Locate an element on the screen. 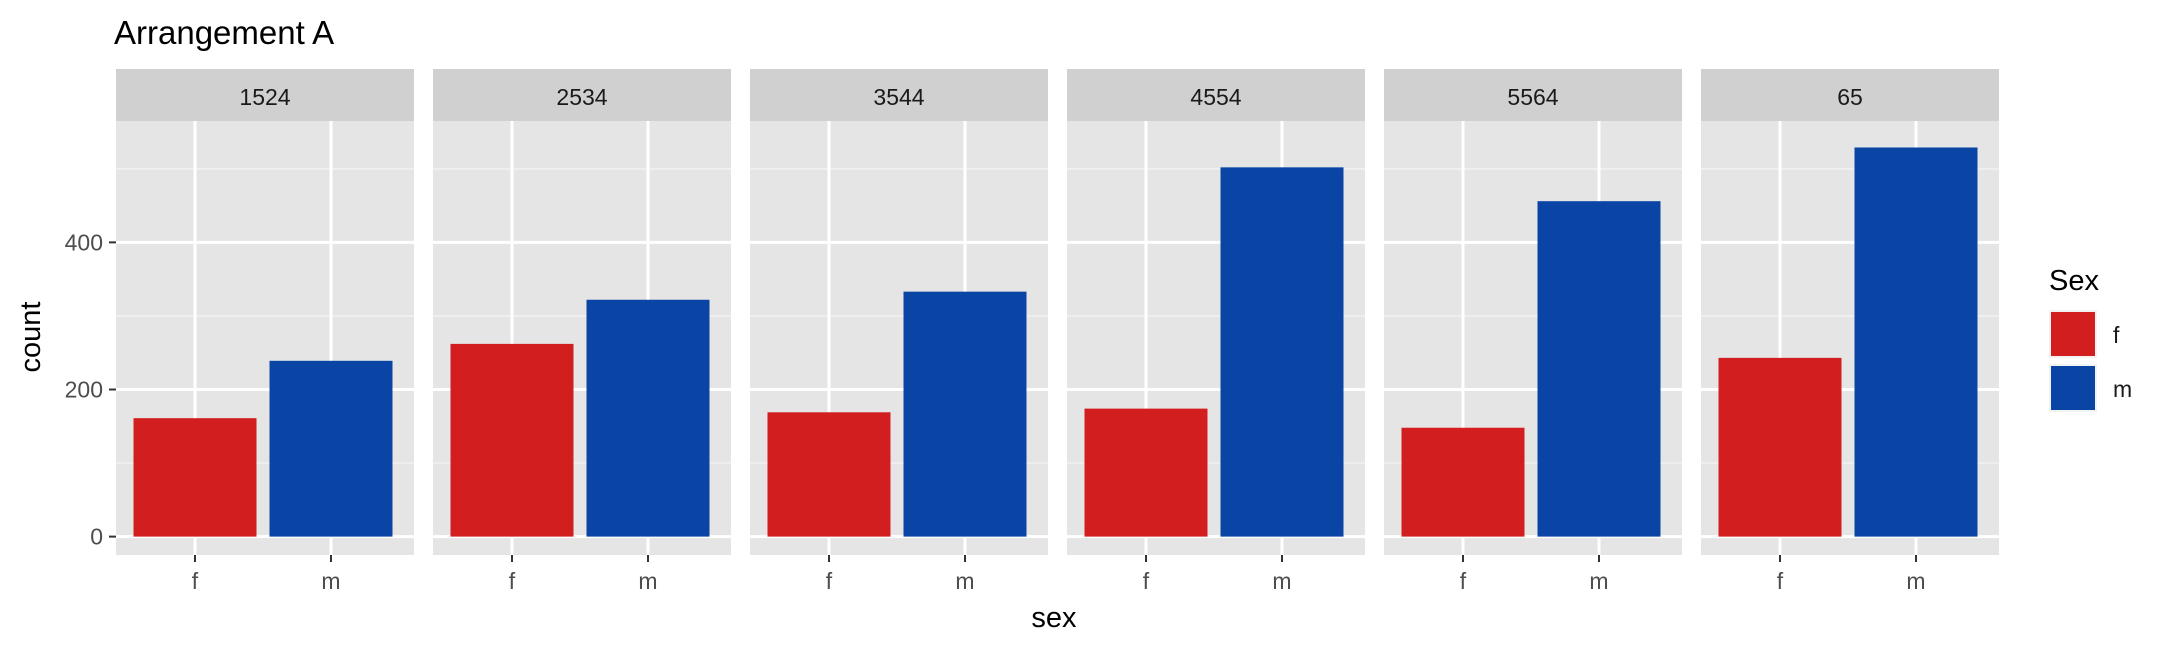  bar-65-m is located at coordinates (1916, 342).